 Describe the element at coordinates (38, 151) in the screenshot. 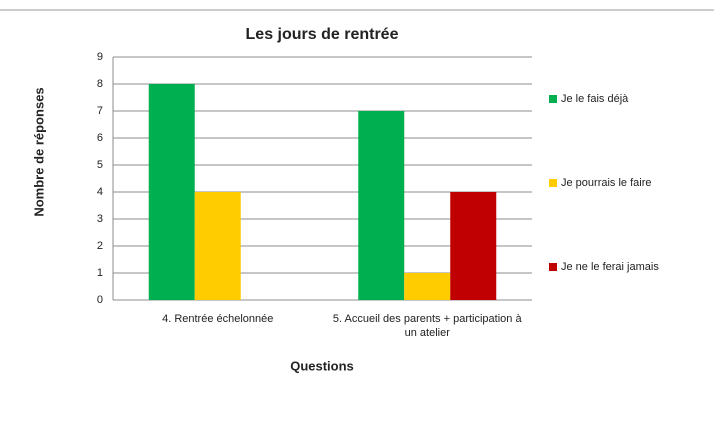

I see `y-axis-label: Nombre de réponses` at that location.